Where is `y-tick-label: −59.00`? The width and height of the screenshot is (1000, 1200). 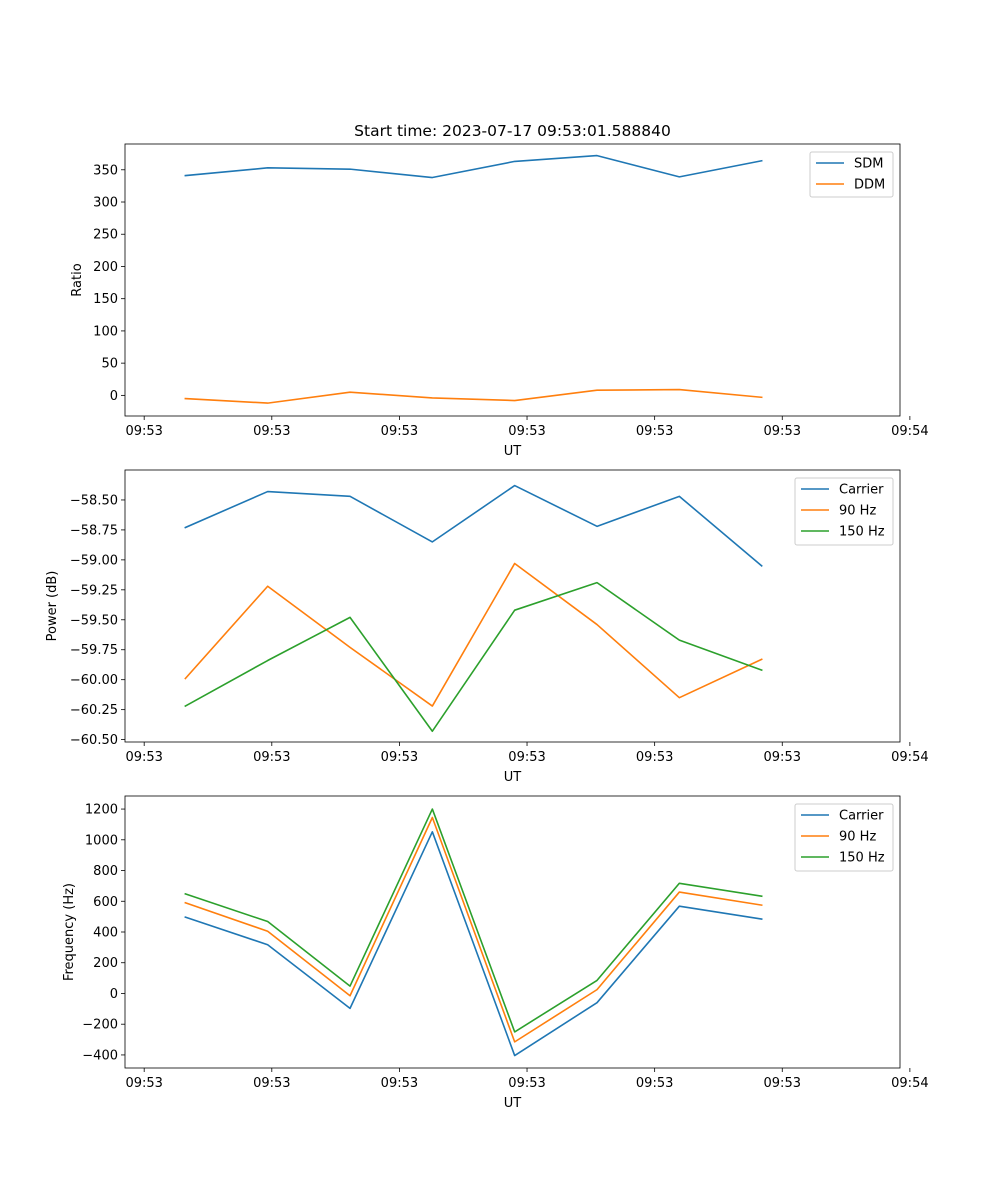 y-tick-label: −59.00 is located at coordinates (94, 560).